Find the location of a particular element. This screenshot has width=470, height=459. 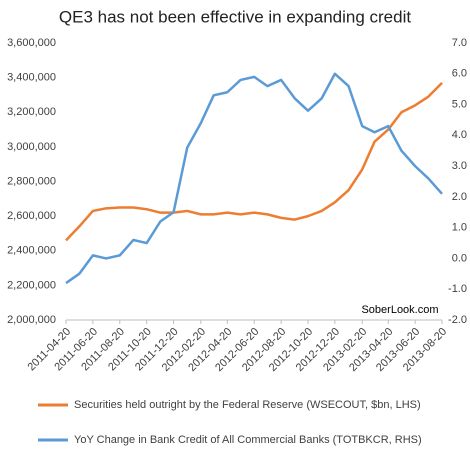

y-tick-label: 2,400,000 is located at coordinates (31, 251).